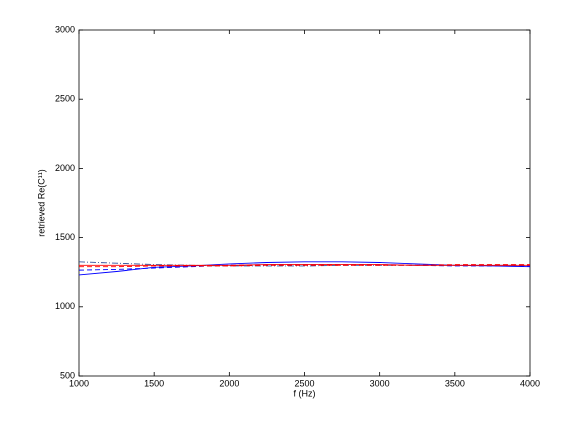 The image size is (585, 423). I want to click on x-tick-label: 1000, so click(79, 383).